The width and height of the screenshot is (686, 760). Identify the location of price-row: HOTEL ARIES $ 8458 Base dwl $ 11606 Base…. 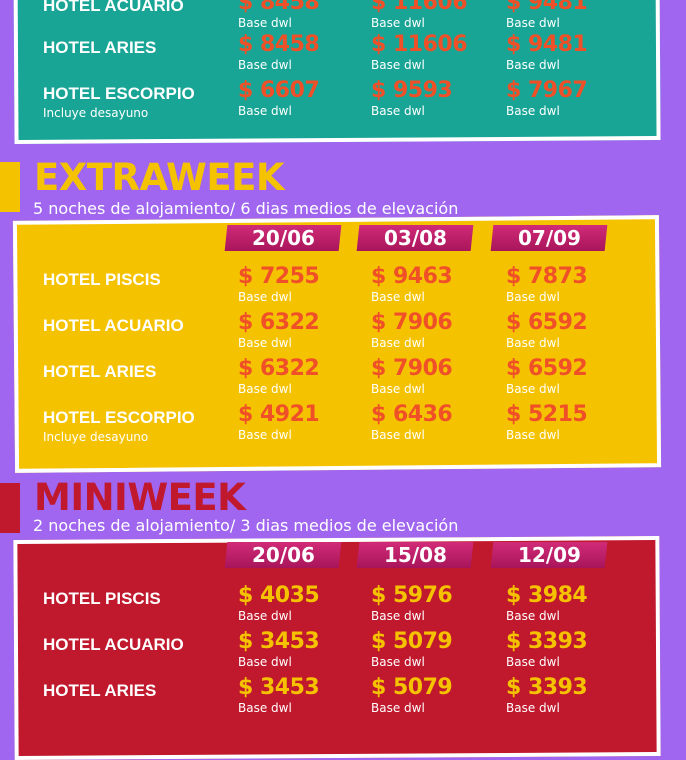
(343, 57).